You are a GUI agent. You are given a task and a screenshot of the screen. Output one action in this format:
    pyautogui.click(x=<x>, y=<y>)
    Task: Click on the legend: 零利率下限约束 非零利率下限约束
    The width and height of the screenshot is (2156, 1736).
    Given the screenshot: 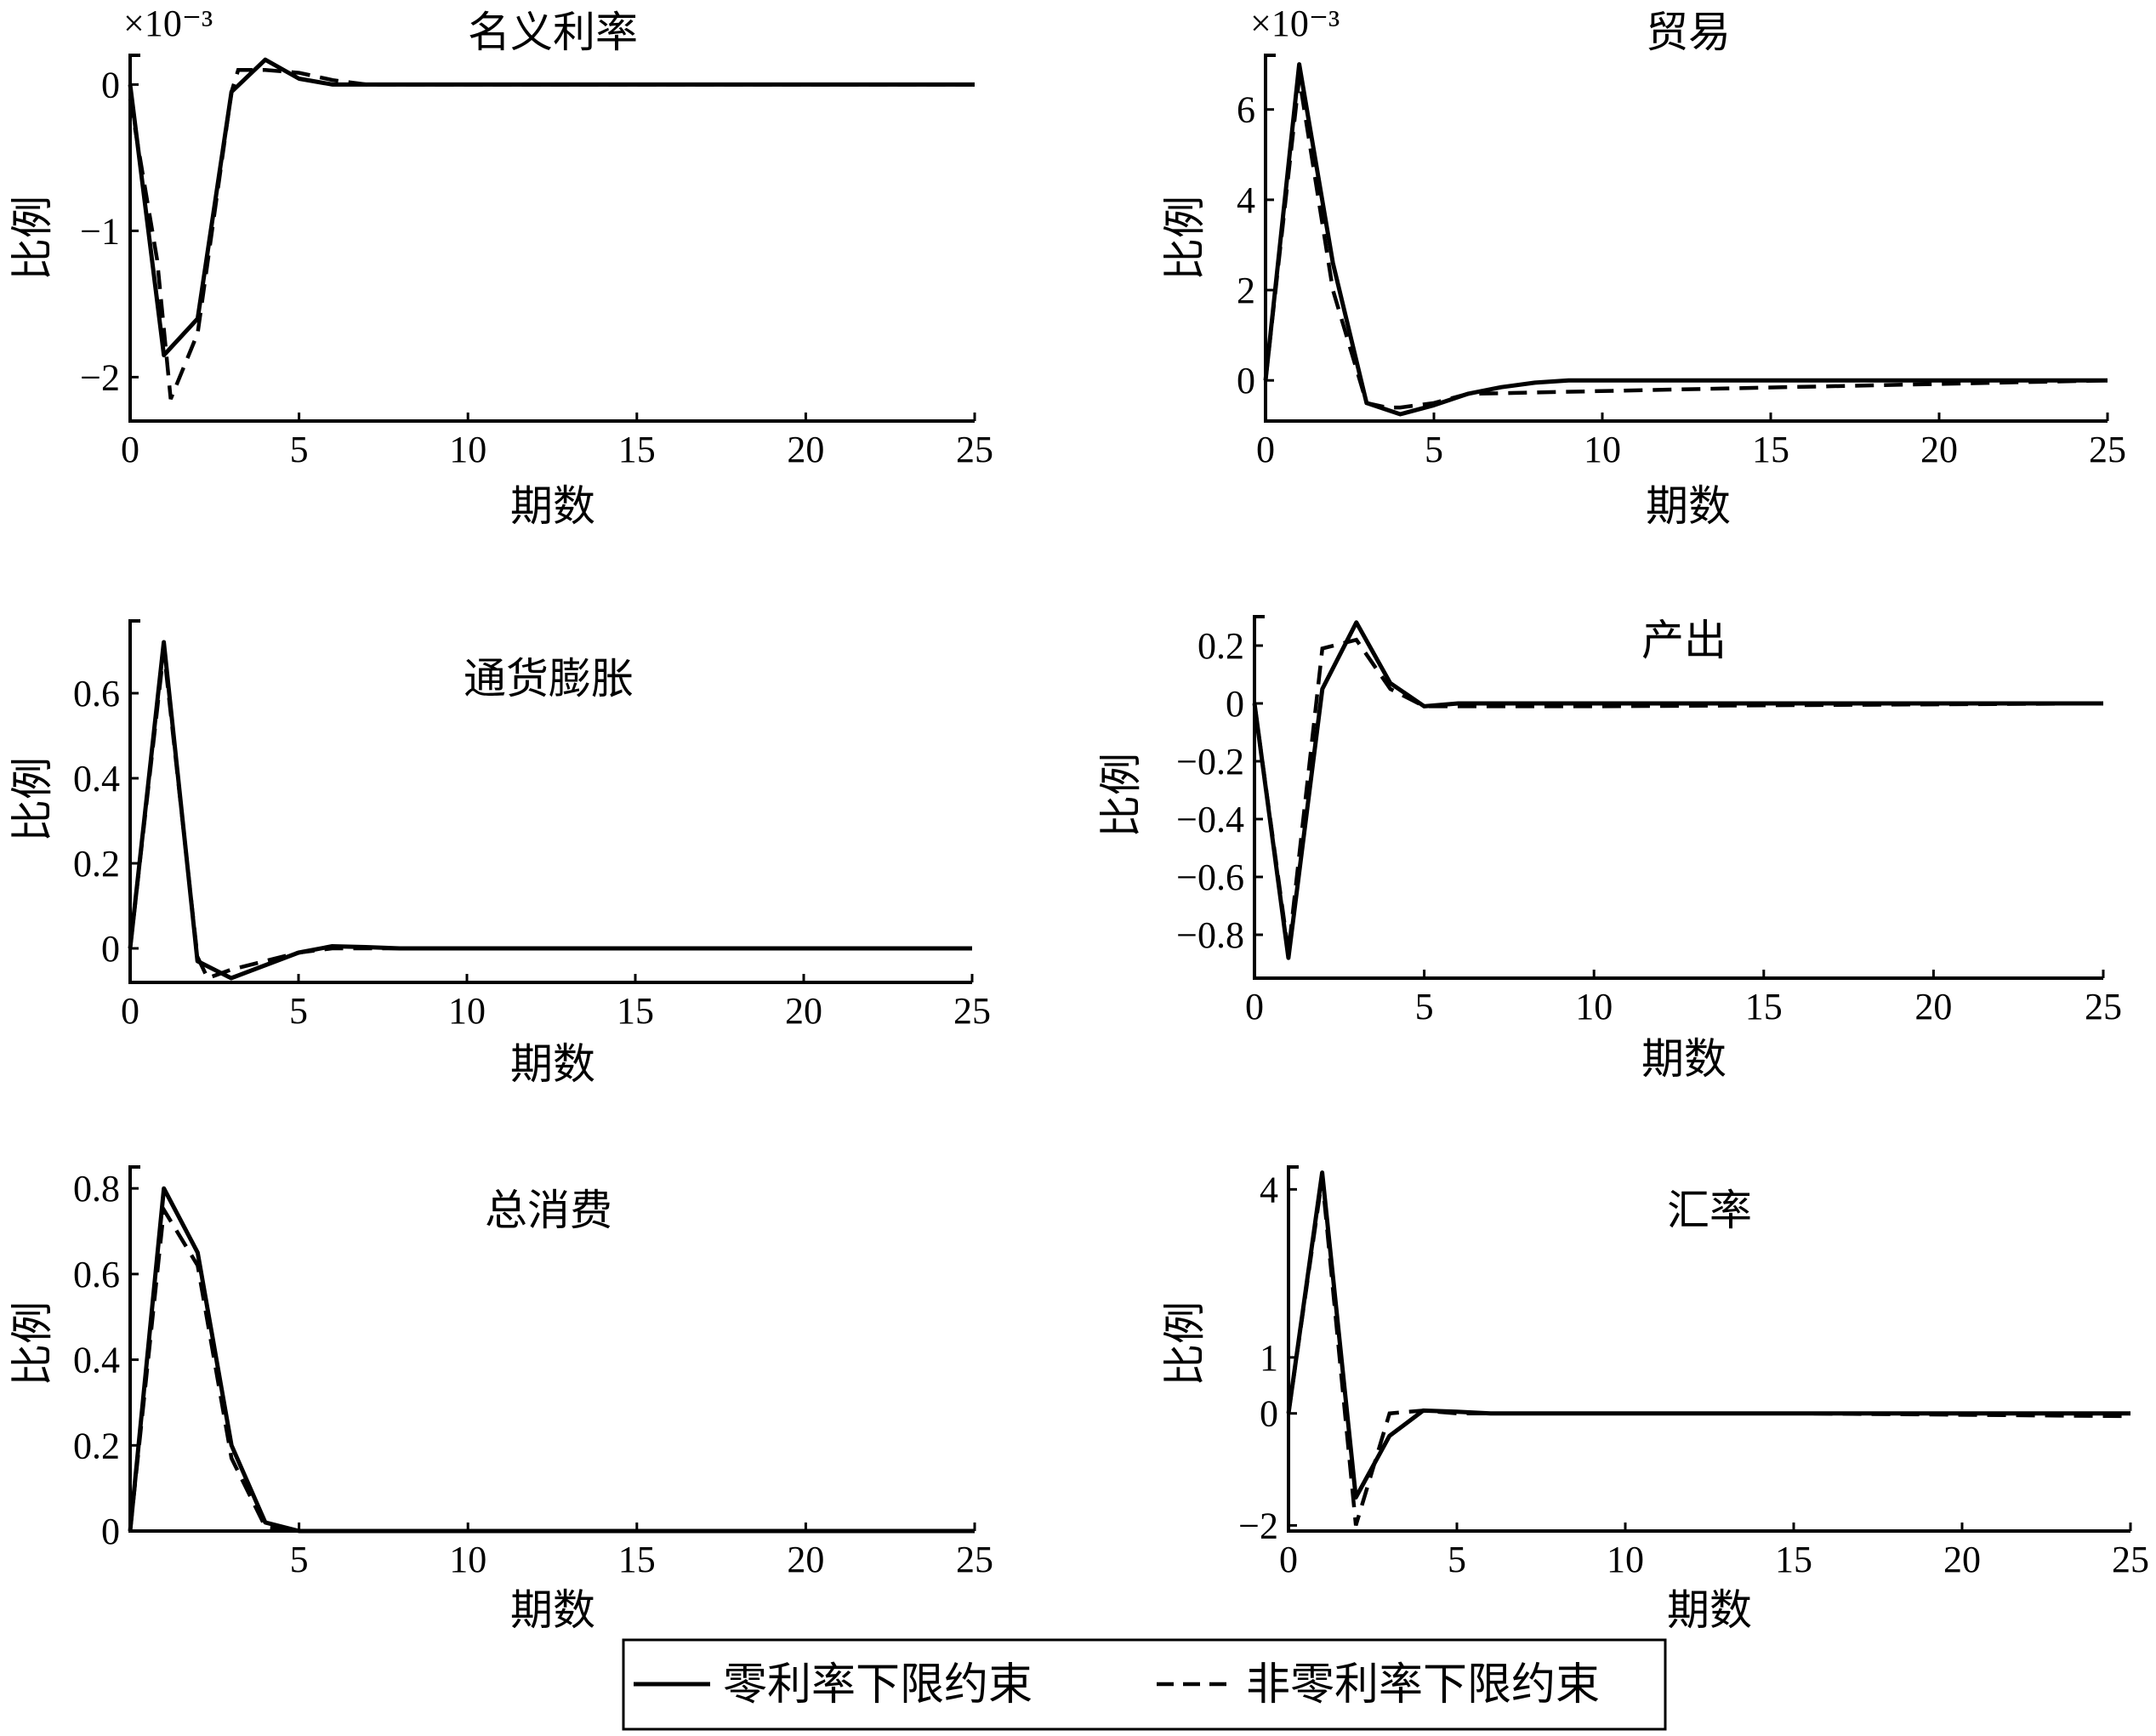 What is the action you would take?
    pyautogui.click(x=1144, y=1684)
    